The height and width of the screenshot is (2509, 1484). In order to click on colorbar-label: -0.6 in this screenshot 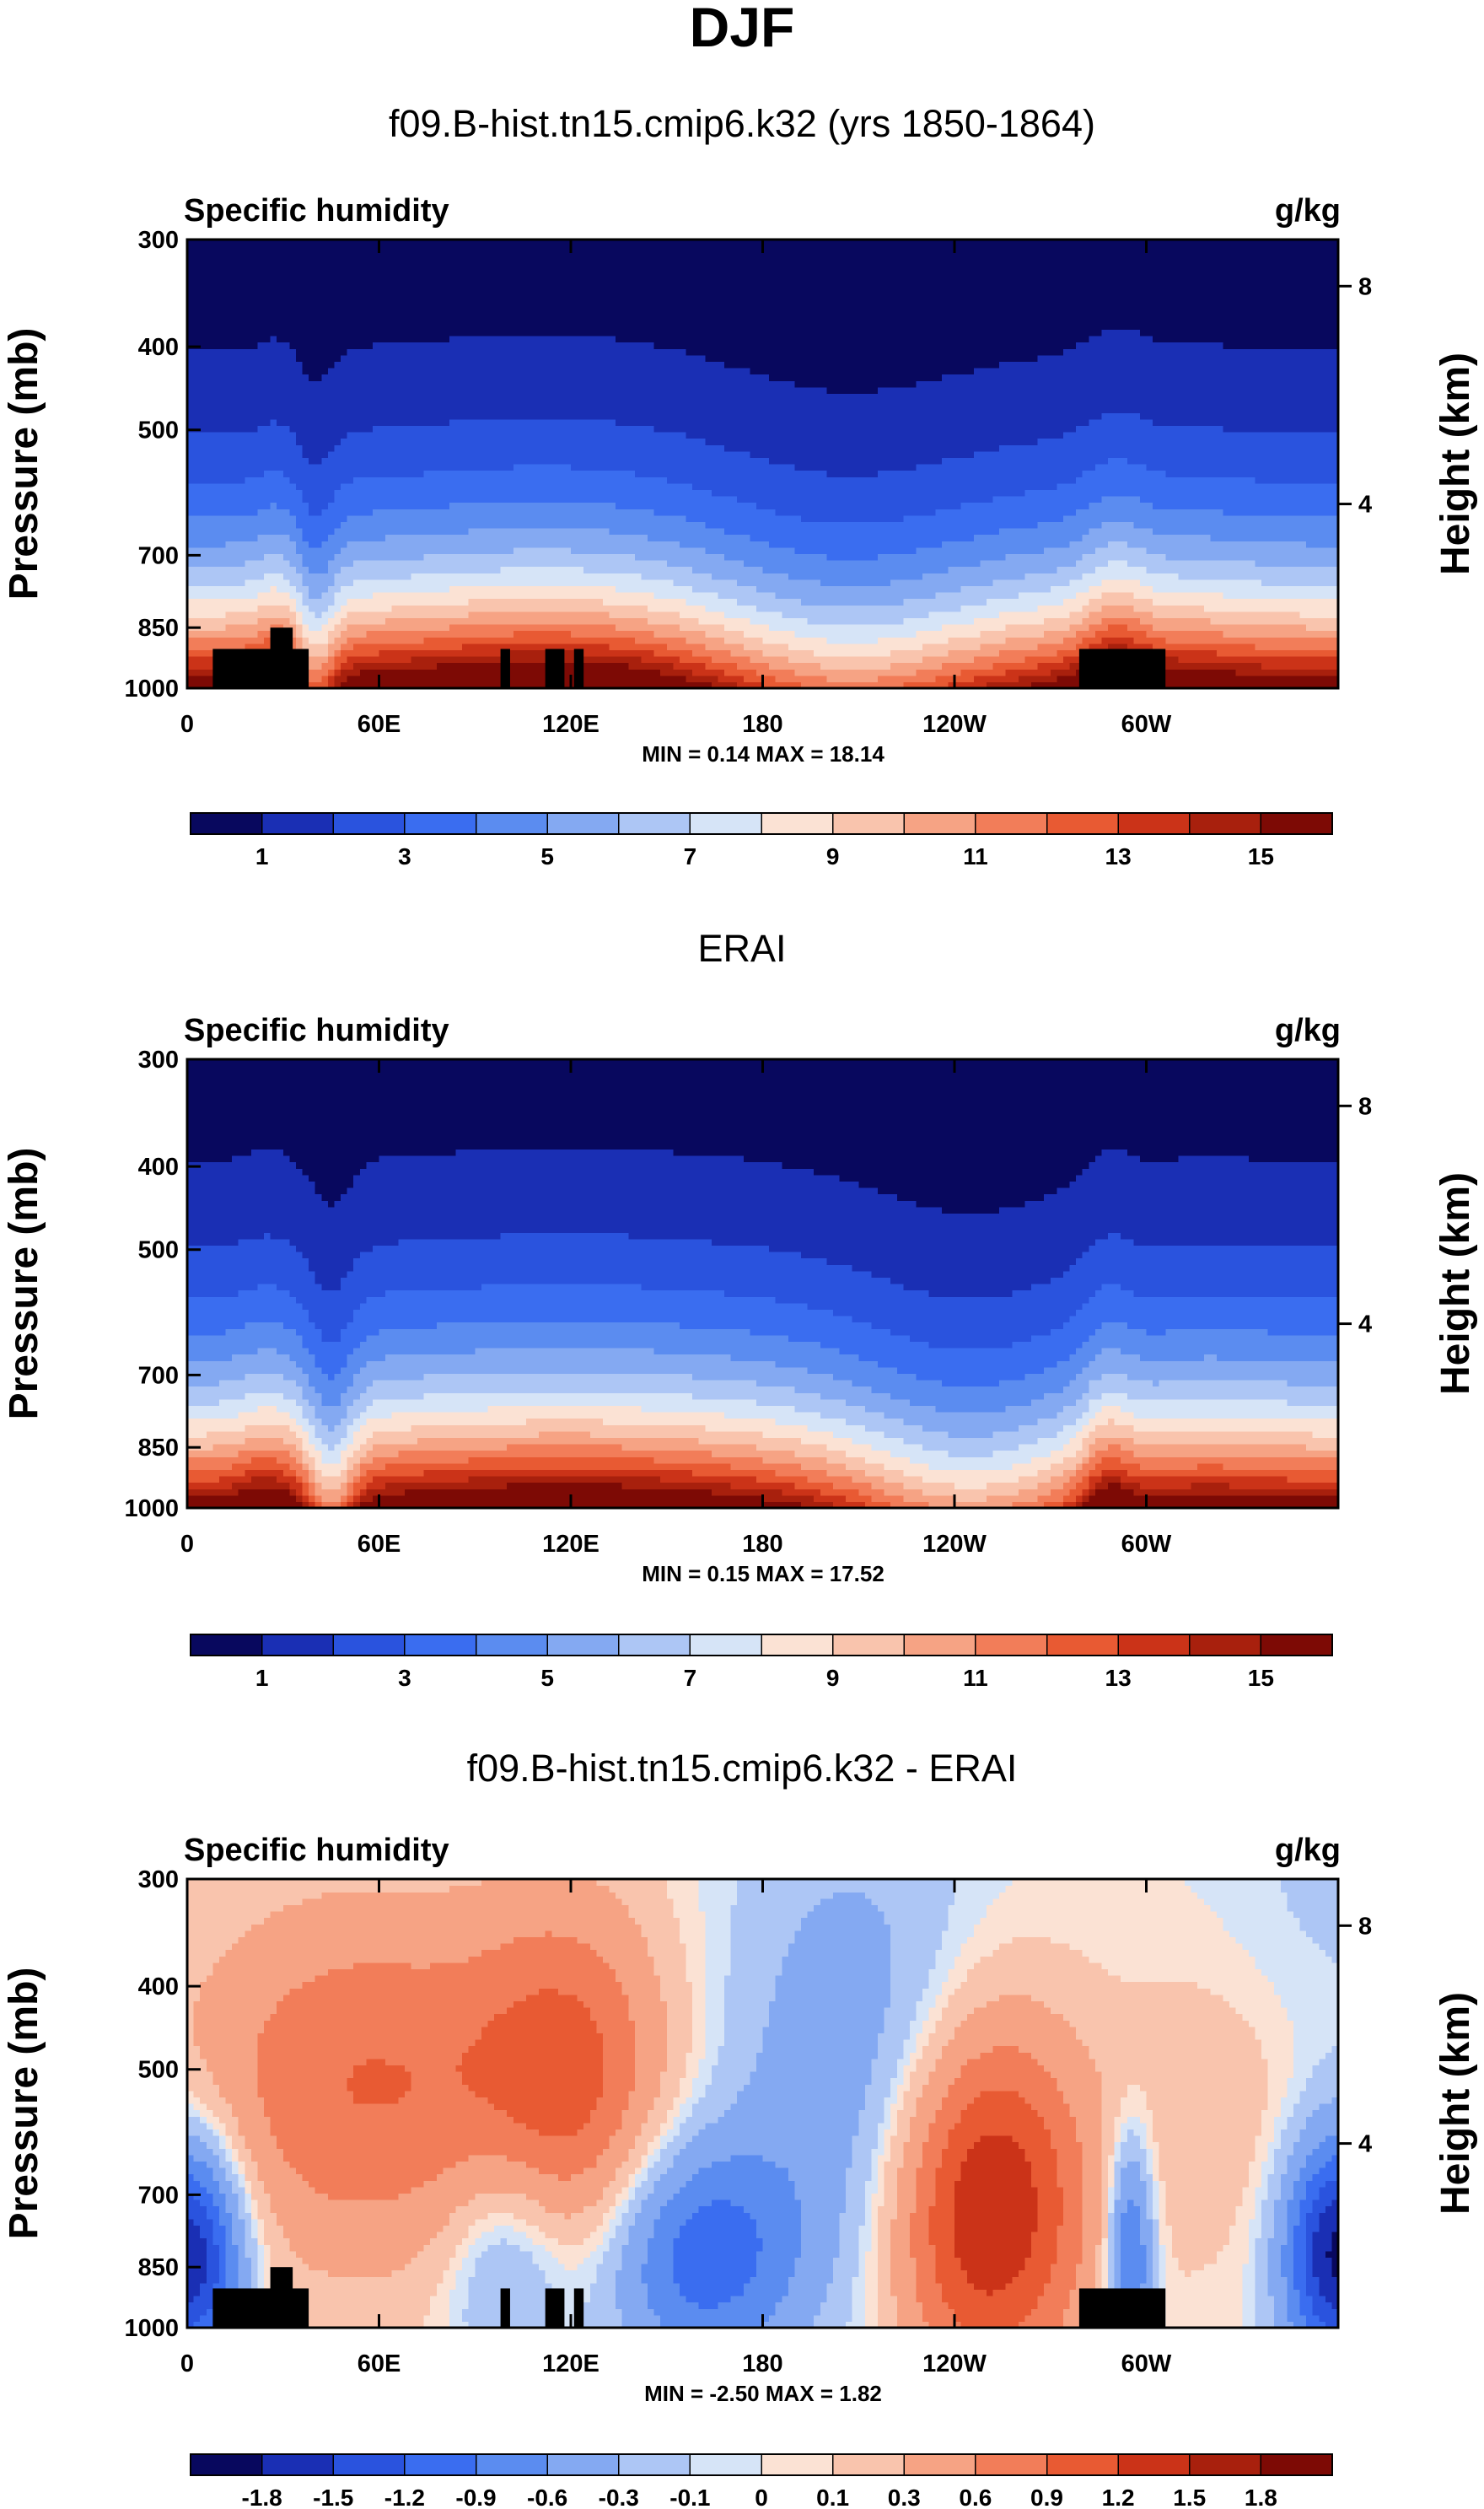, I will do `click(547, 2497)`.